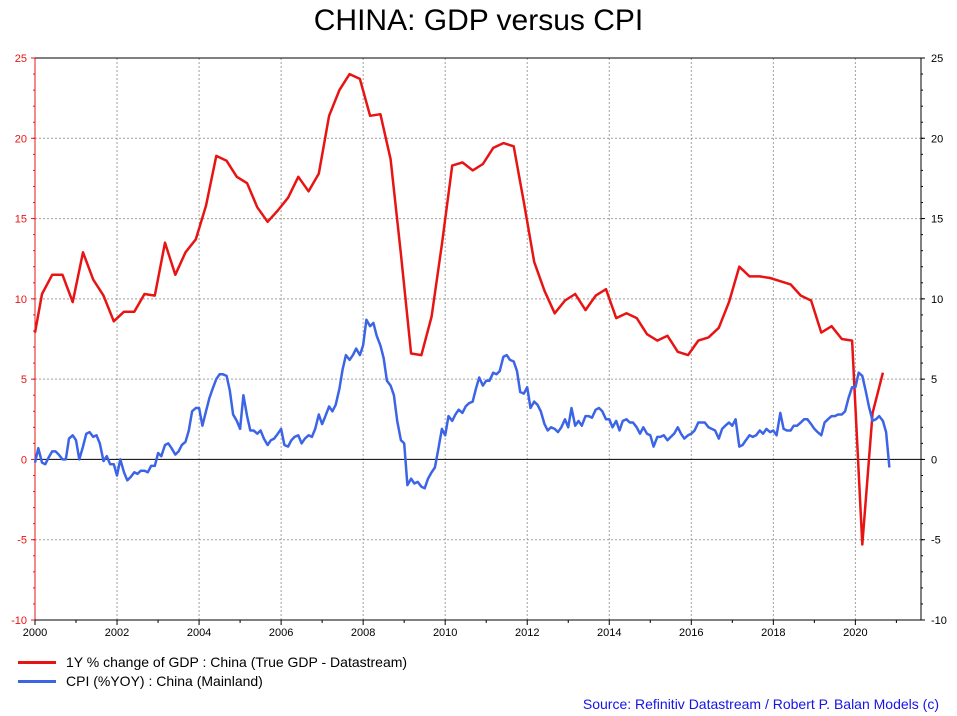 This screenshot has height=716, width=957. I want to click on y-left-tick-label: 20, so click(21, 139).